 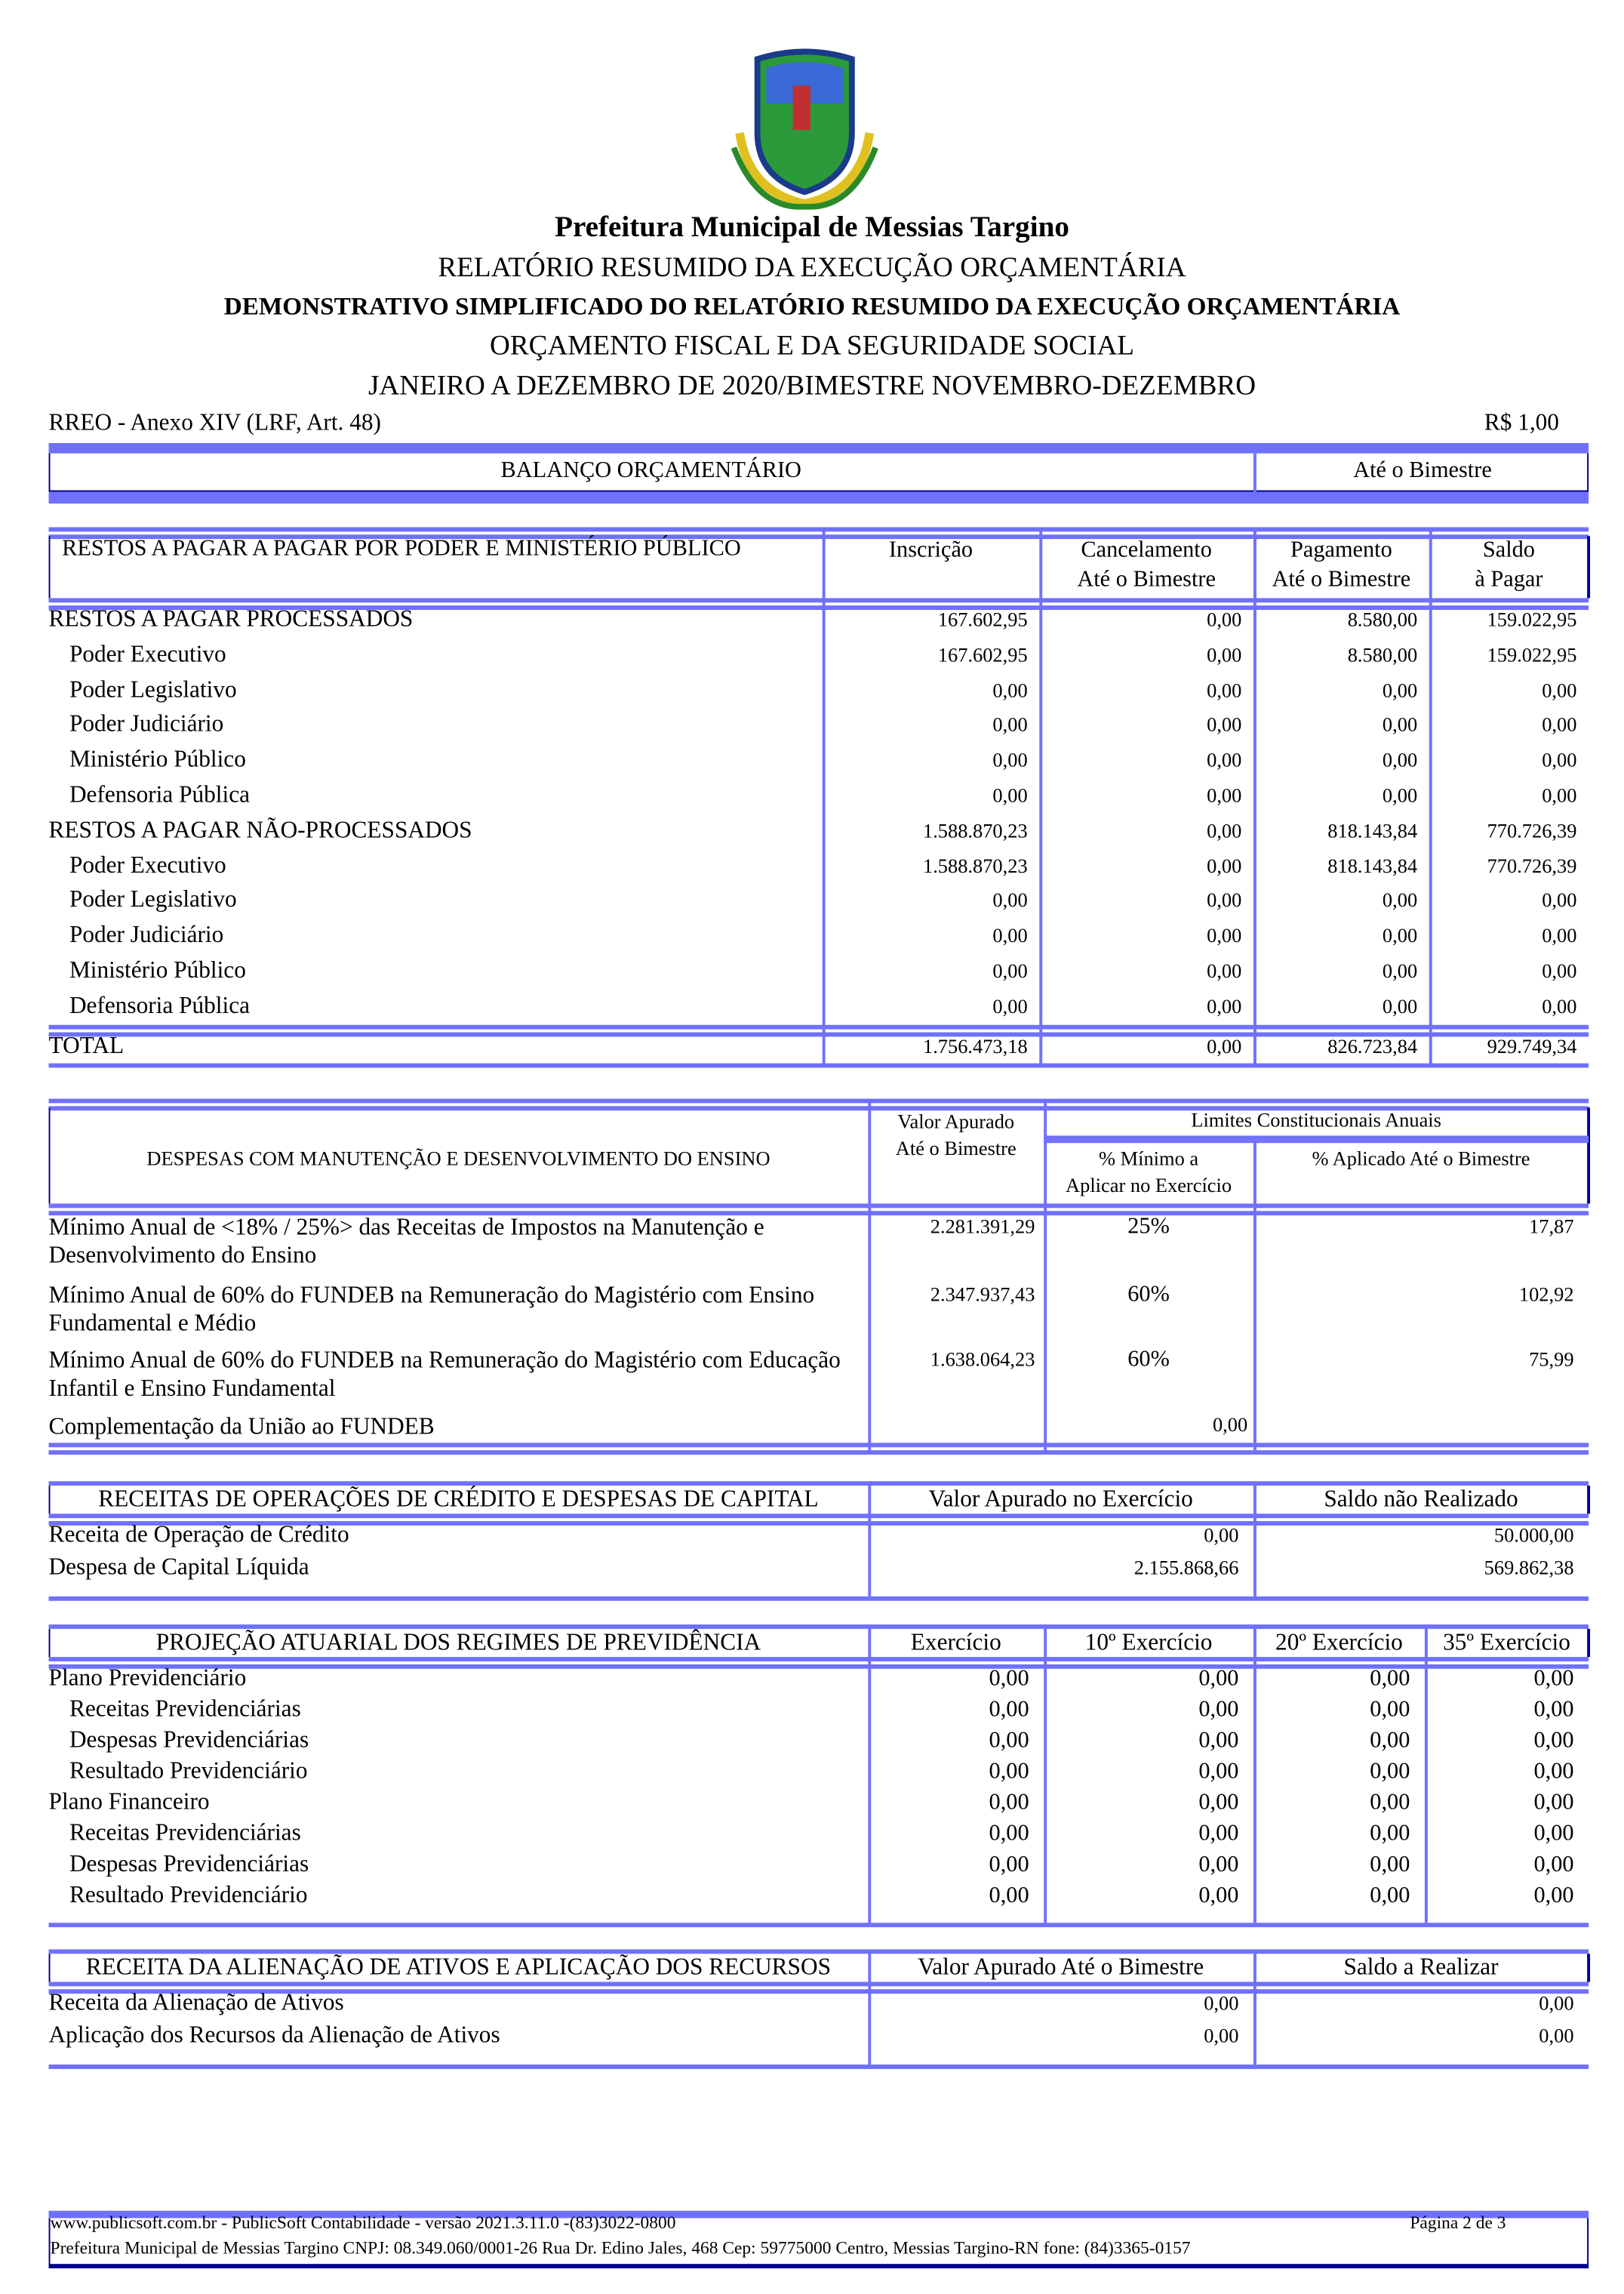 I want to click on row-value: 569.862,38, so click(x=1529, y=1568).